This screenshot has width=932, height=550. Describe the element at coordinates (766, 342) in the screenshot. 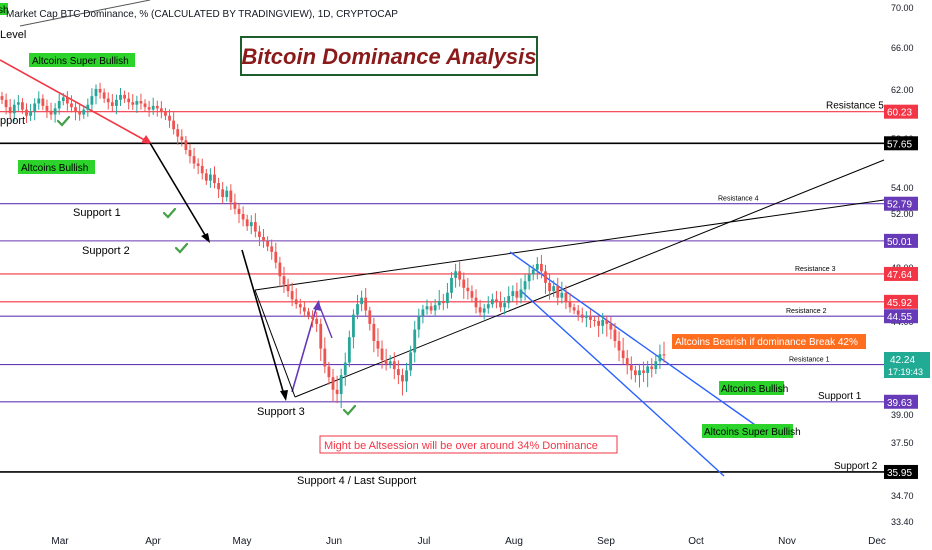

I see `svg-text:Altcoins Bearish if dominance: Altcoins Bearish if dominance Break 42%` at that location.